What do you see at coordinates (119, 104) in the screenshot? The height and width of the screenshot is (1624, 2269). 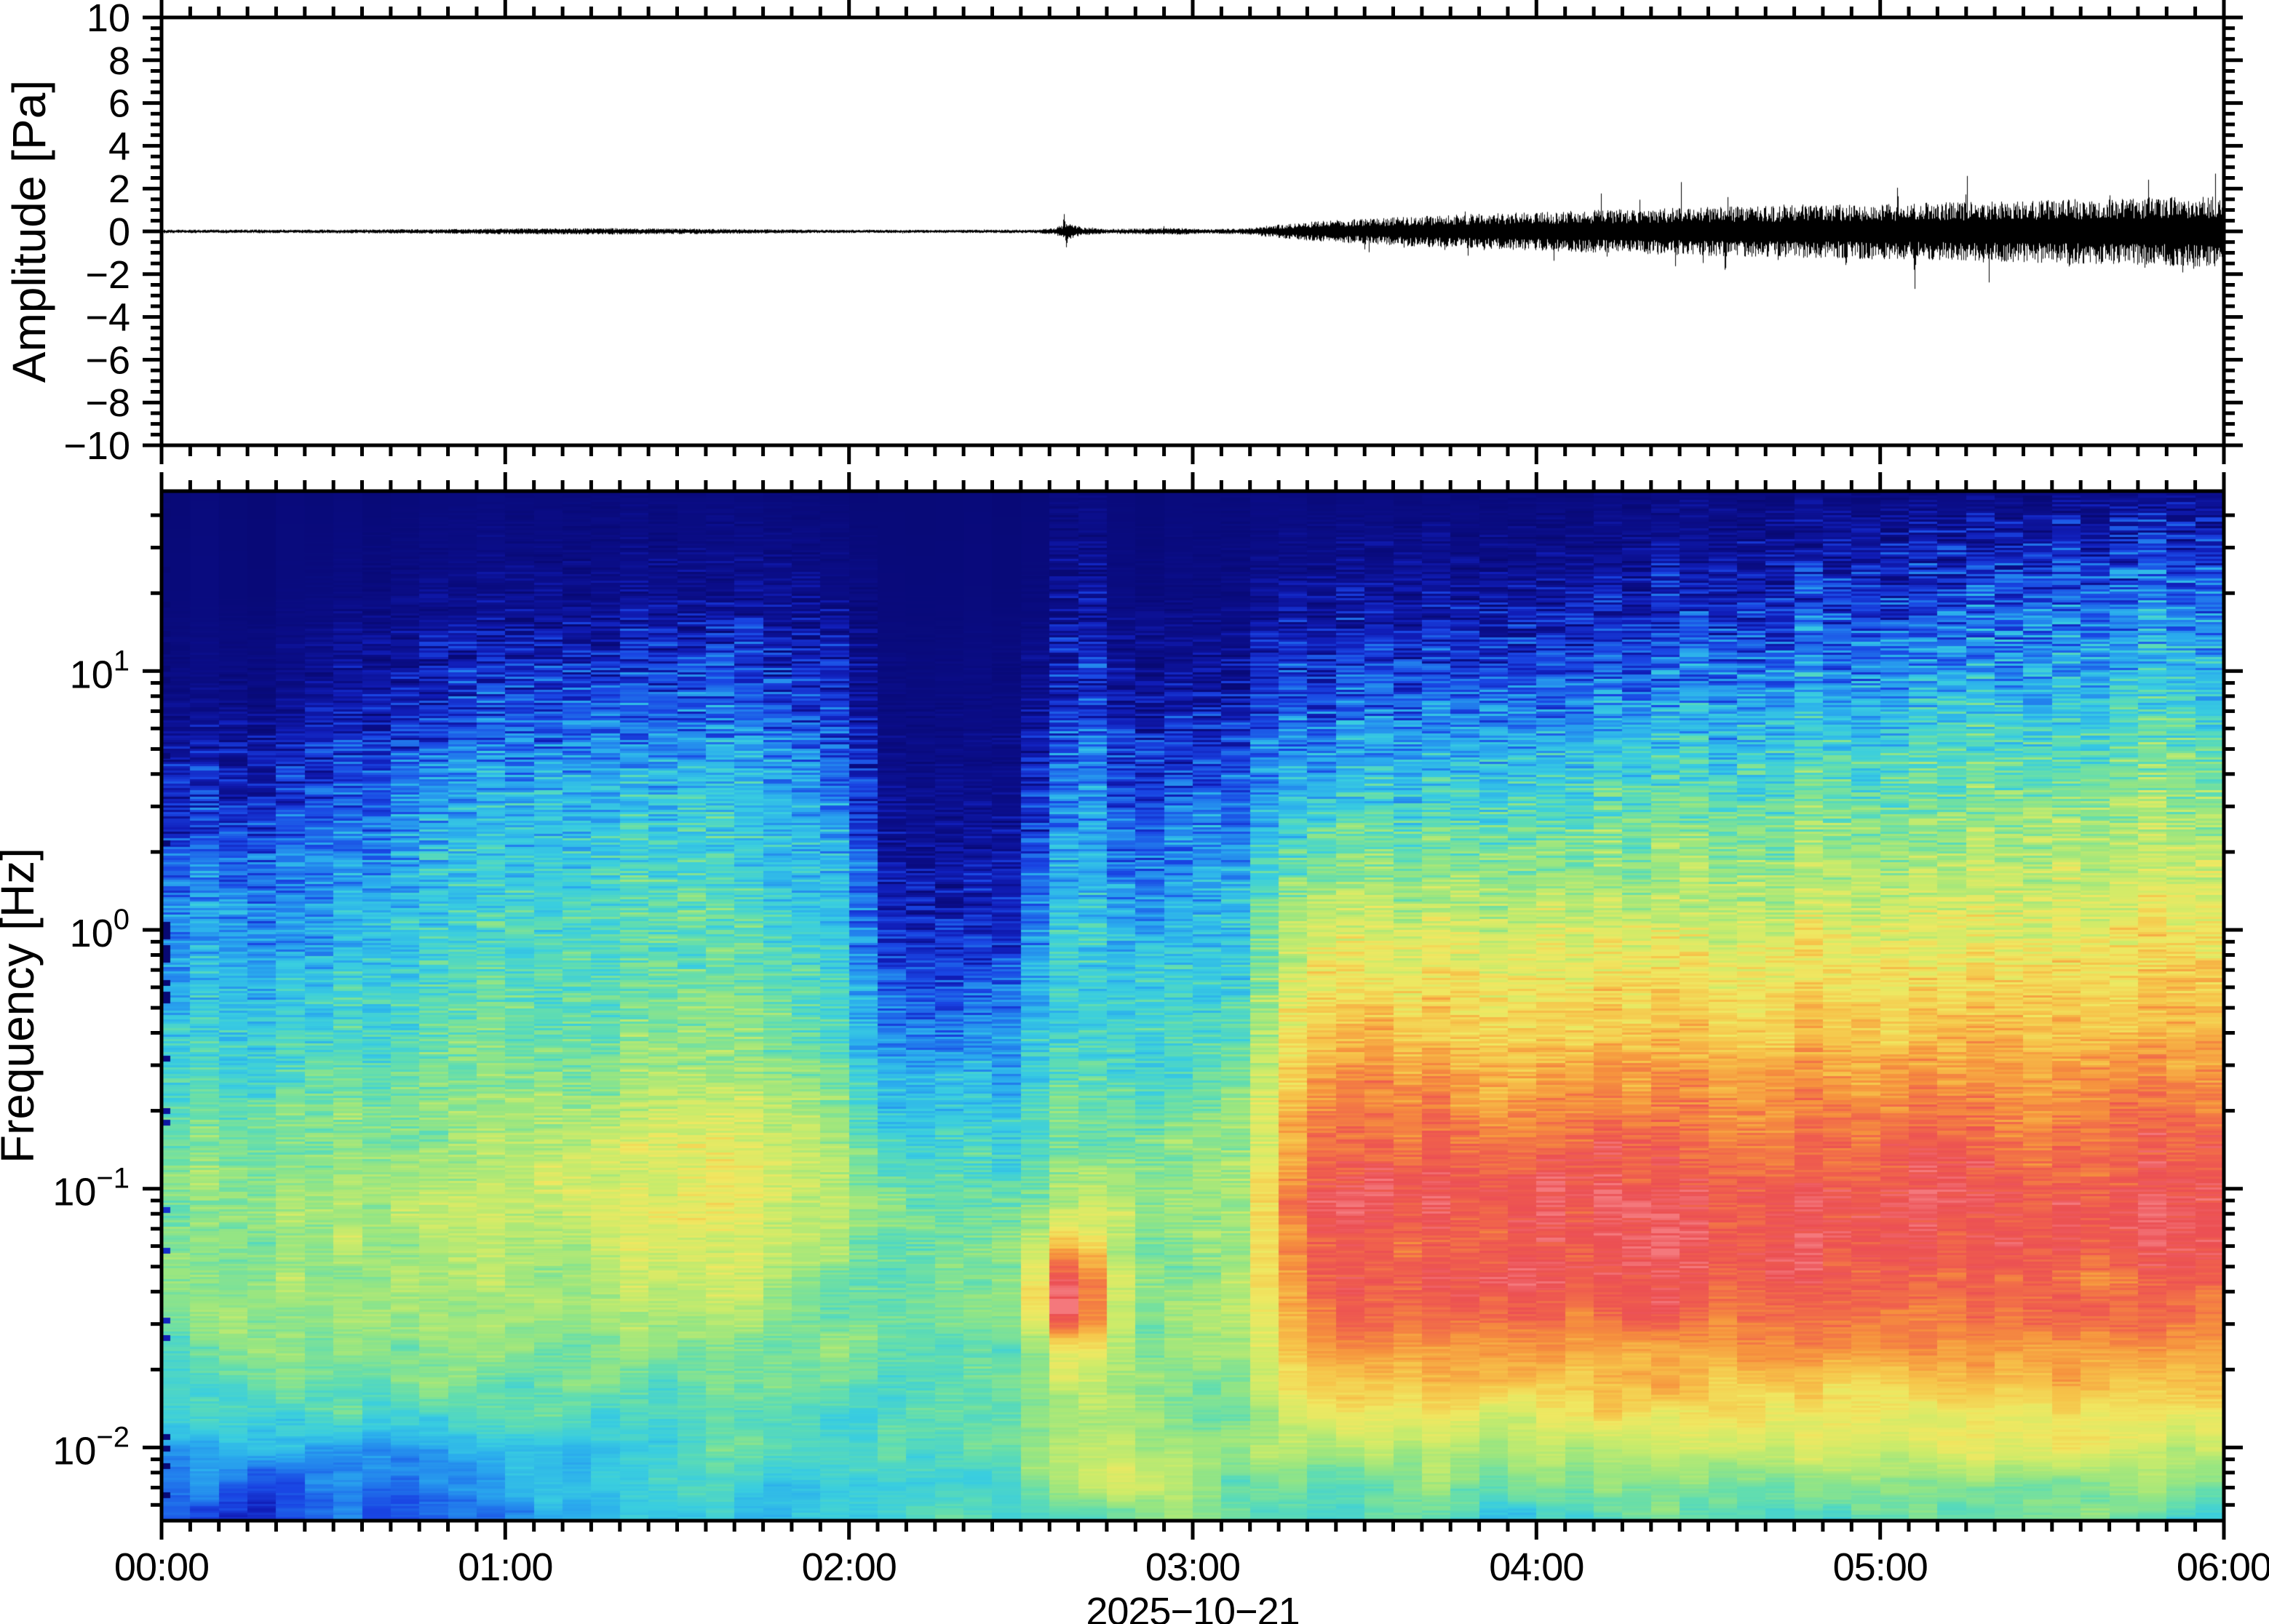 I see `svg-text: 6` at bounding box center [119, 104].